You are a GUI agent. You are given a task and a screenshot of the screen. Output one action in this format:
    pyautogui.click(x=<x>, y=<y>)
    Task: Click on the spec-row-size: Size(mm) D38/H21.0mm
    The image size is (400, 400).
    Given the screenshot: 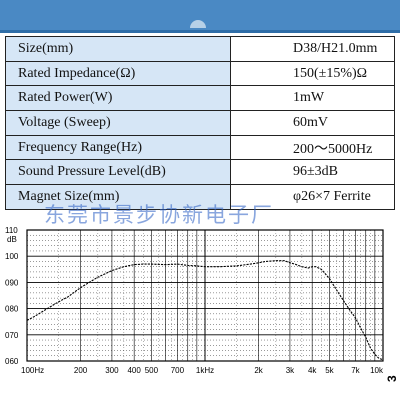 What is the action you would take?
    pyautogui.click(x=200, y=49)
    